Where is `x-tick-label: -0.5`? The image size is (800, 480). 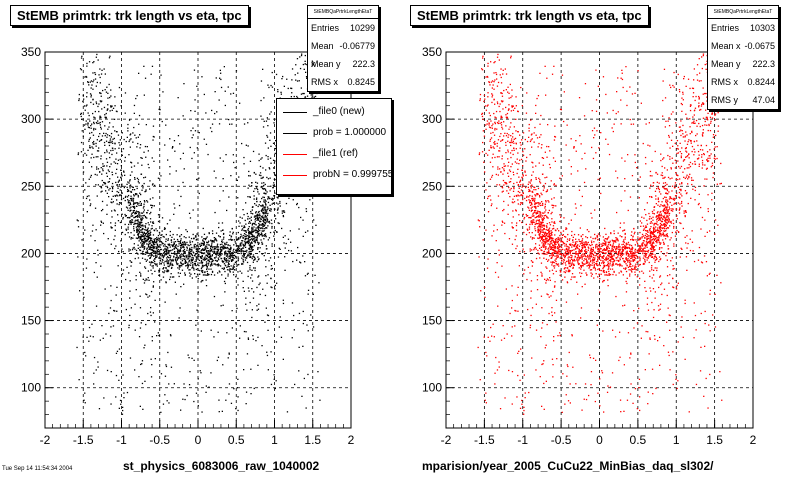 x-tick-label: -0.5 is located at coordinates (561, 440).